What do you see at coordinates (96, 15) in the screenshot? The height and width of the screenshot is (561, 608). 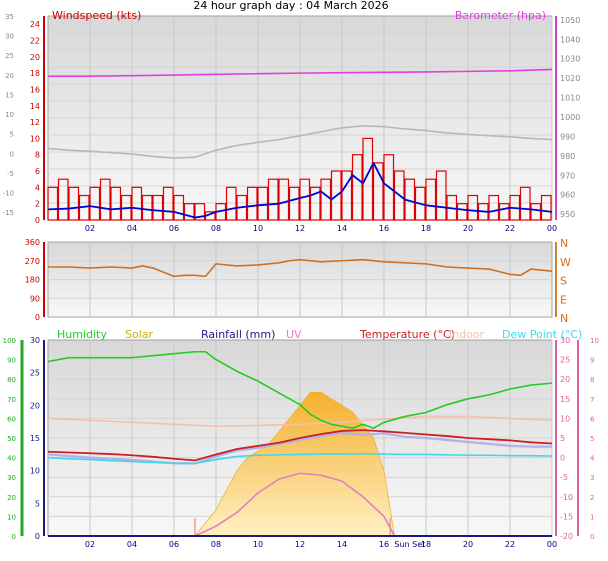 I see `windspeed-label: Windspeed (kts)` at bounding box center [96, 15].